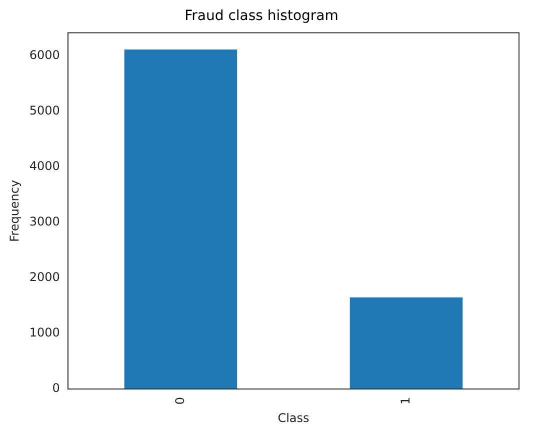 This screenshot has height=434, width=533. What do you see at coordinates (44, 55) in the screenshot?
I see `y-tick-label: 6000` at bounding box center [44, 55].